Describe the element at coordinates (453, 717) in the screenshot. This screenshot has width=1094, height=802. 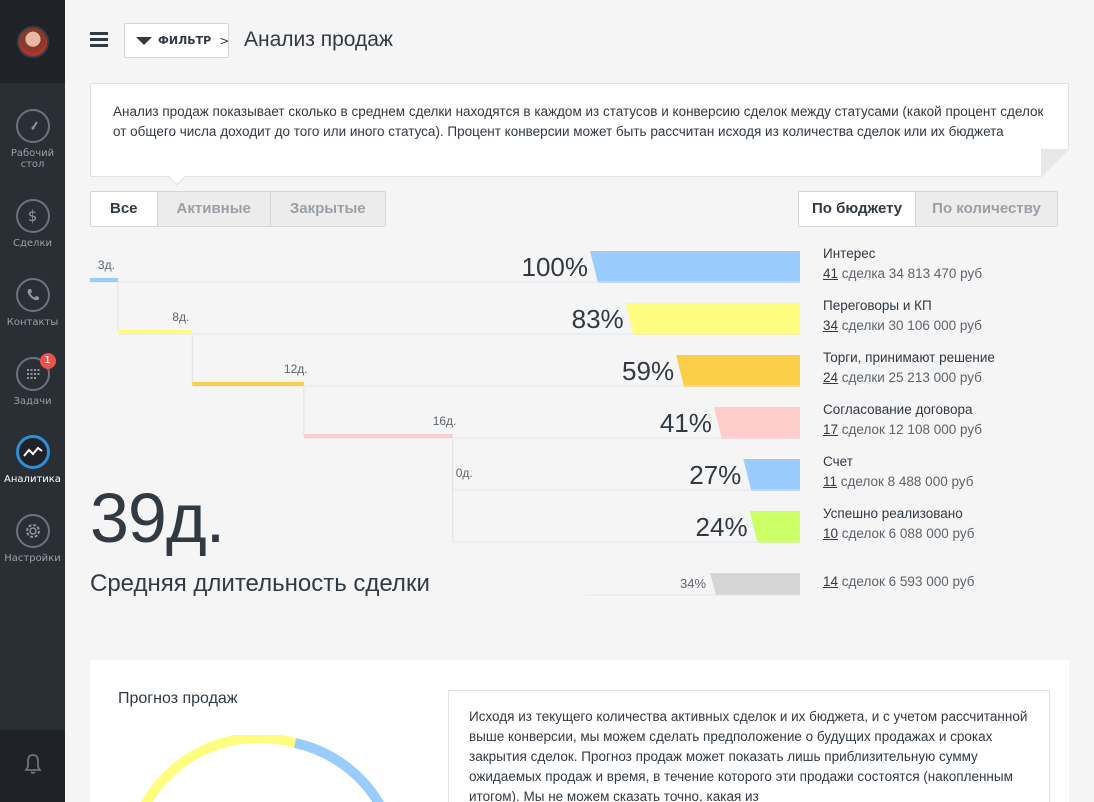
I see `forecast-pointer` at that location.